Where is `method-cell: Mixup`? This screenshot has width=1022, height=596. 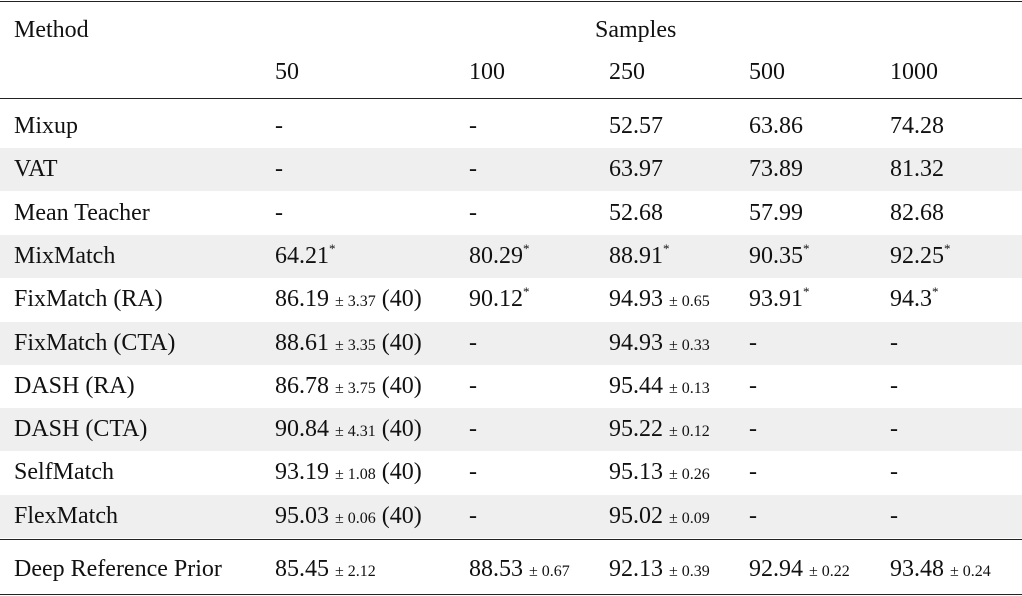
method-cell: Mixup is located at coordinates (46, 126).